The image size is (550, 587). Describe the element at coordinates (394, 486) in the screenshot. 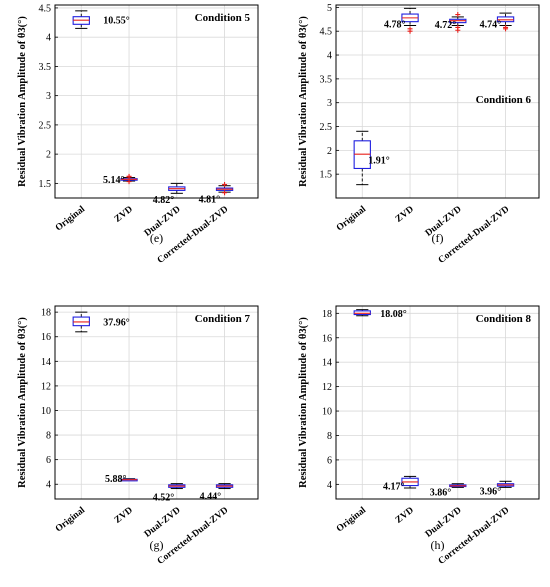

I see `value-annotation: 4.17°` at that location.